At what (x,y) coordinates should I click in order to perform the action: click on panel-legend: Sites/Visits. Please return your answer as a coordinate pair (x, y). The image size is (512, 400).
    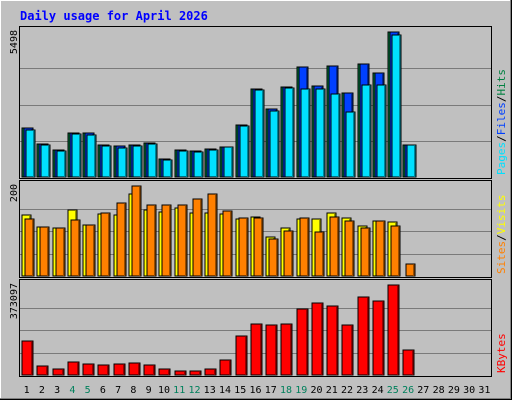
    Looking at the image, I should click on (501, 235).